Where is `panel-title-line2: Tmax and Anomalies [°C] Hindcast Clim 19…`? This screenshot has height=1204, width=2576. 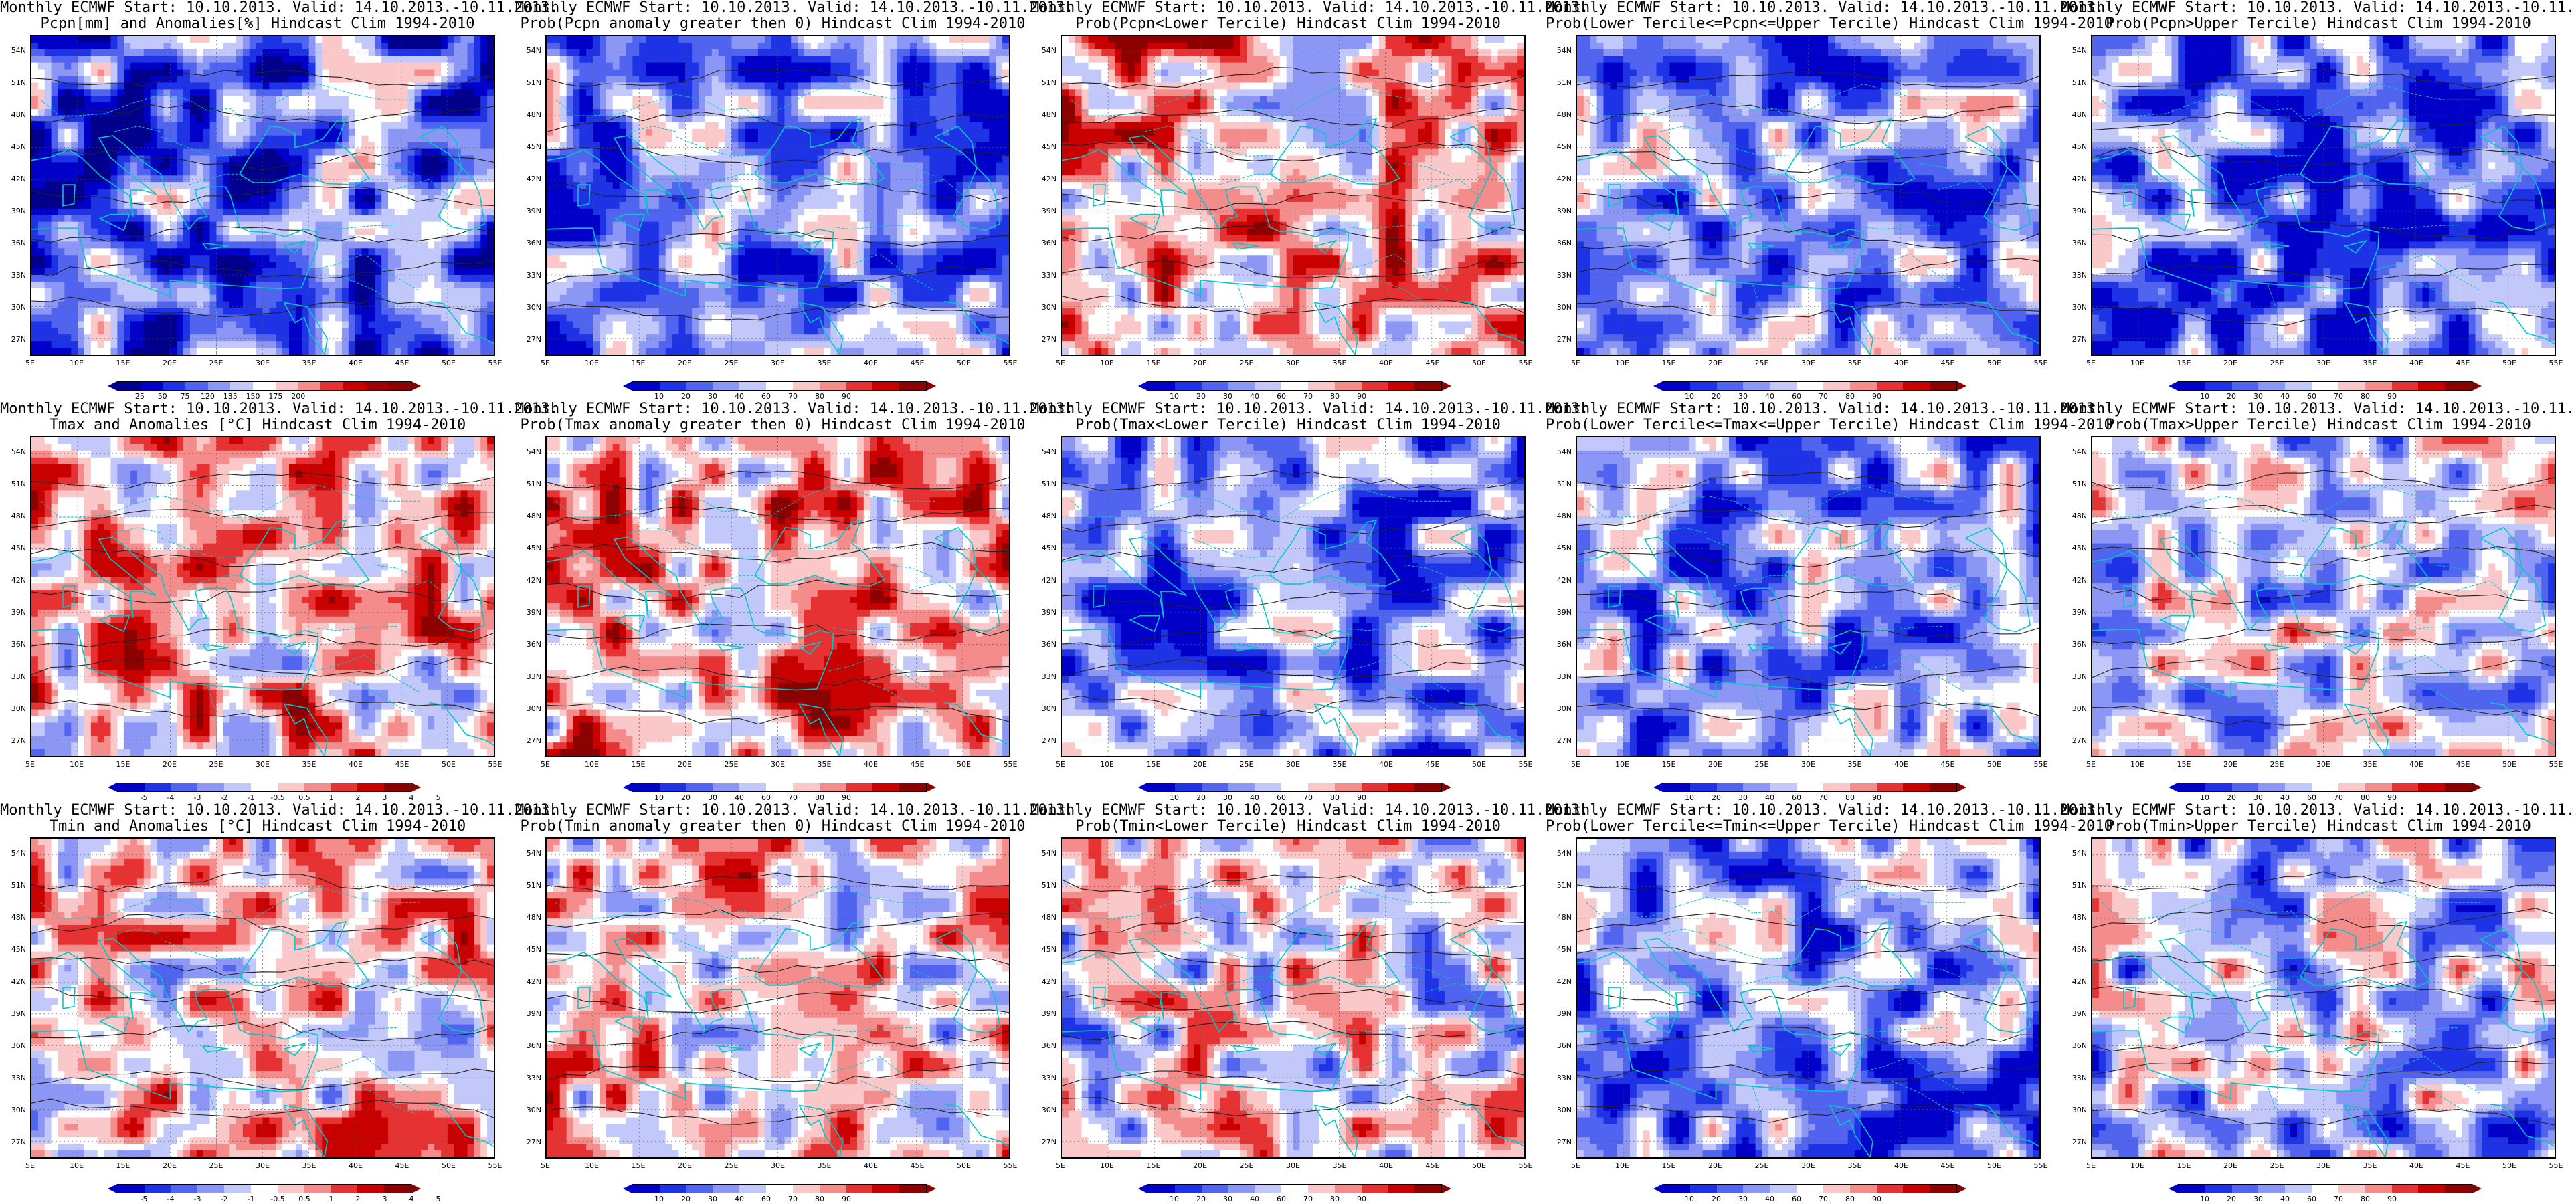 panel-title-line2: Tmax and Anomalies [°C] Hindcast Clim 19… is located at coordinates (257, 425).